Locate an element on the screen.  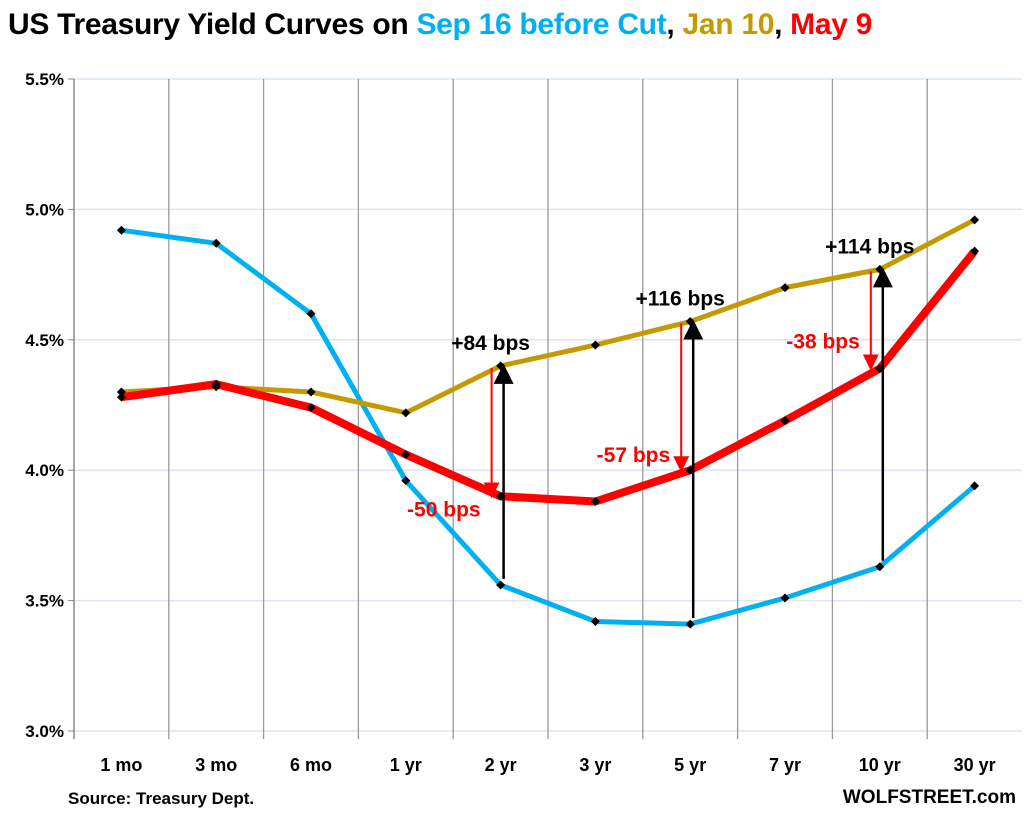
x-tick-label: 7 yr is located at coordinates (785, 765).